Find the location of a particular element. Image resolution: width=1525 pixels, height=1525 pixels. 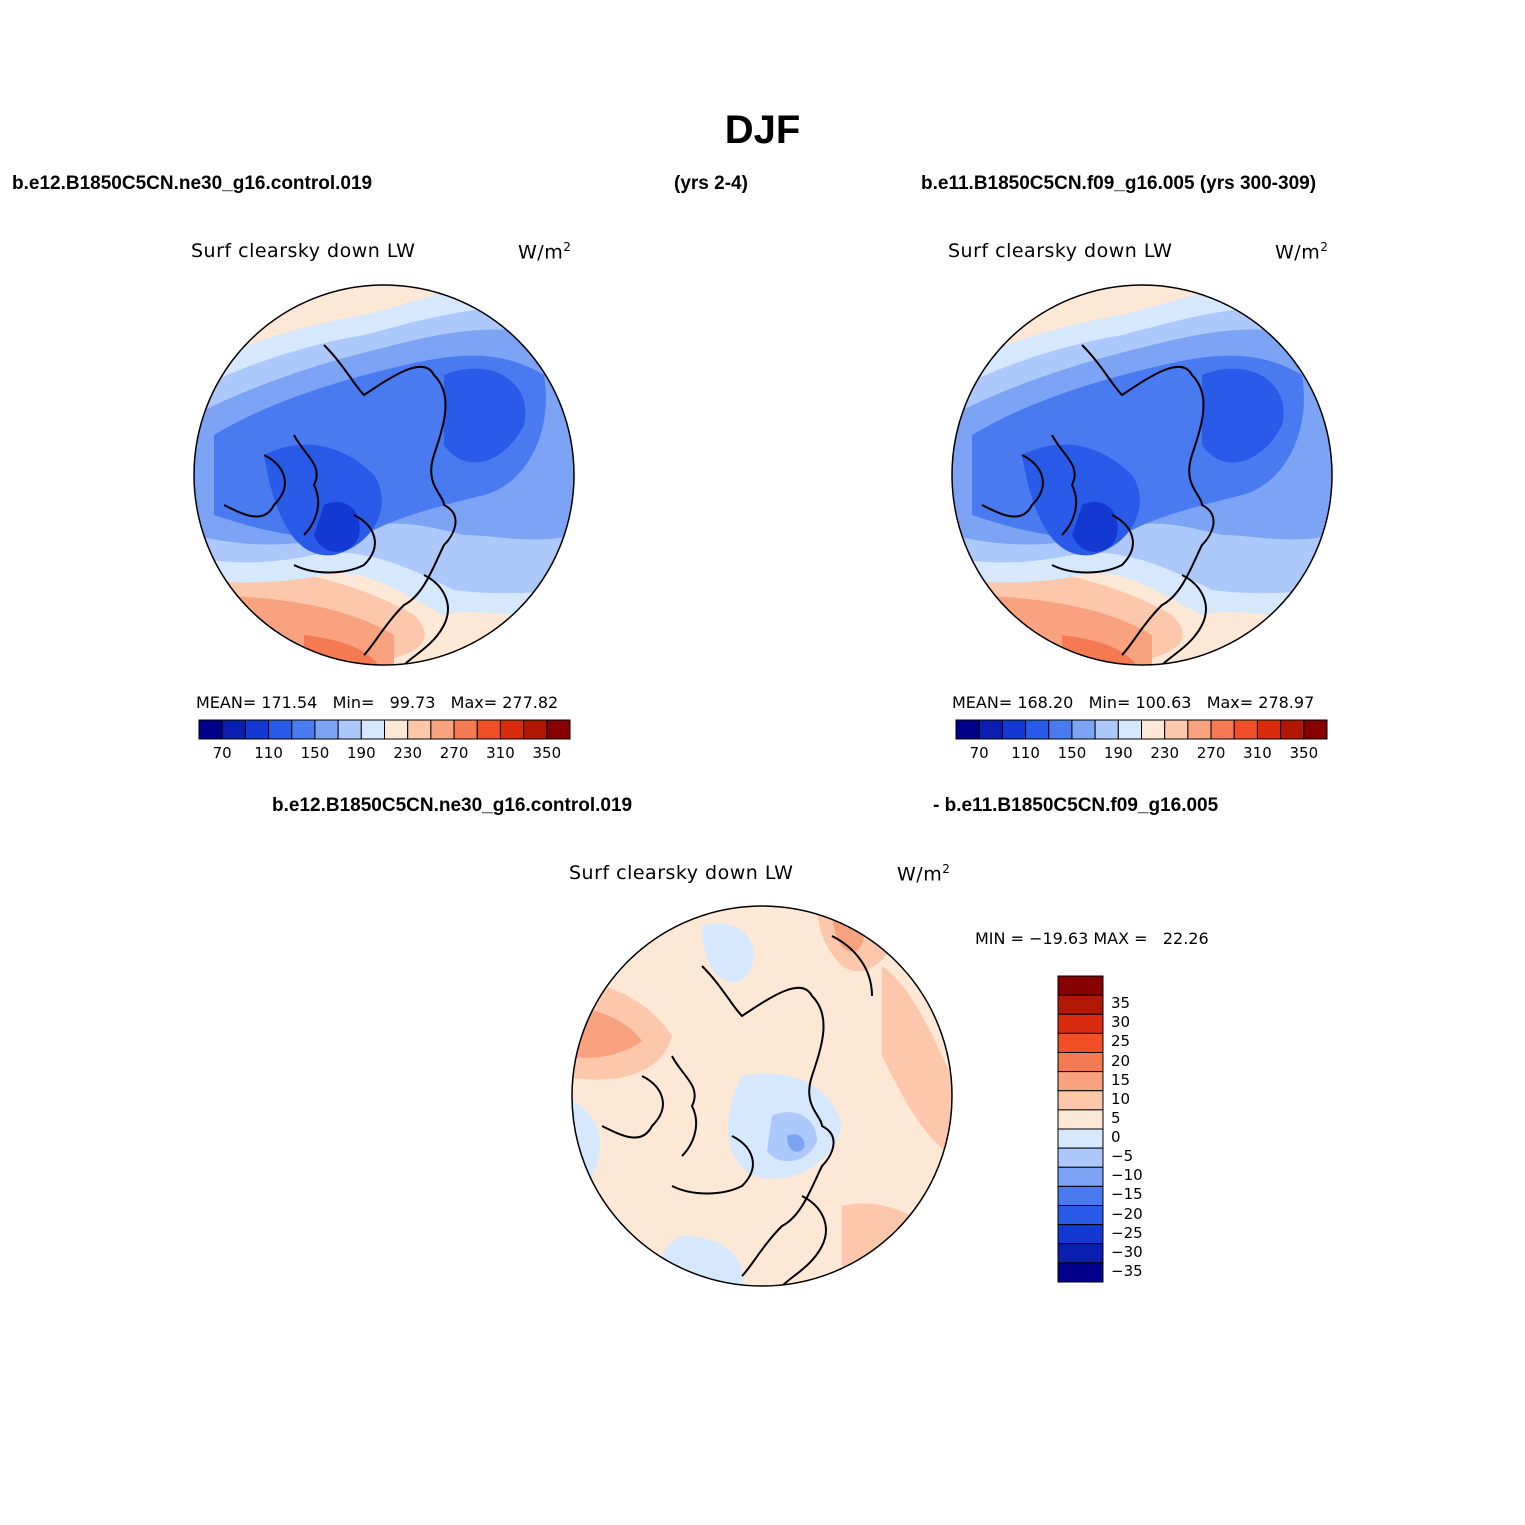

diff-header-right: - b.e11.B1850C5CN.f09_g16.005 is located at coordinates (1076, 805).